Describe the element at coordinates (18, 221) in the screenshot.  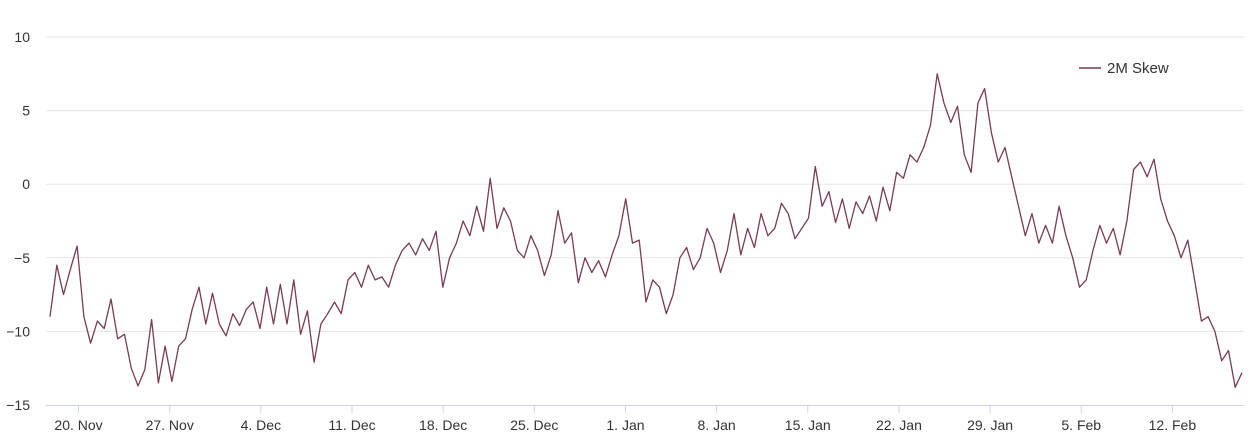
I see `y-axis-labels: 10 5 0 −5 −10 −15` at that location.